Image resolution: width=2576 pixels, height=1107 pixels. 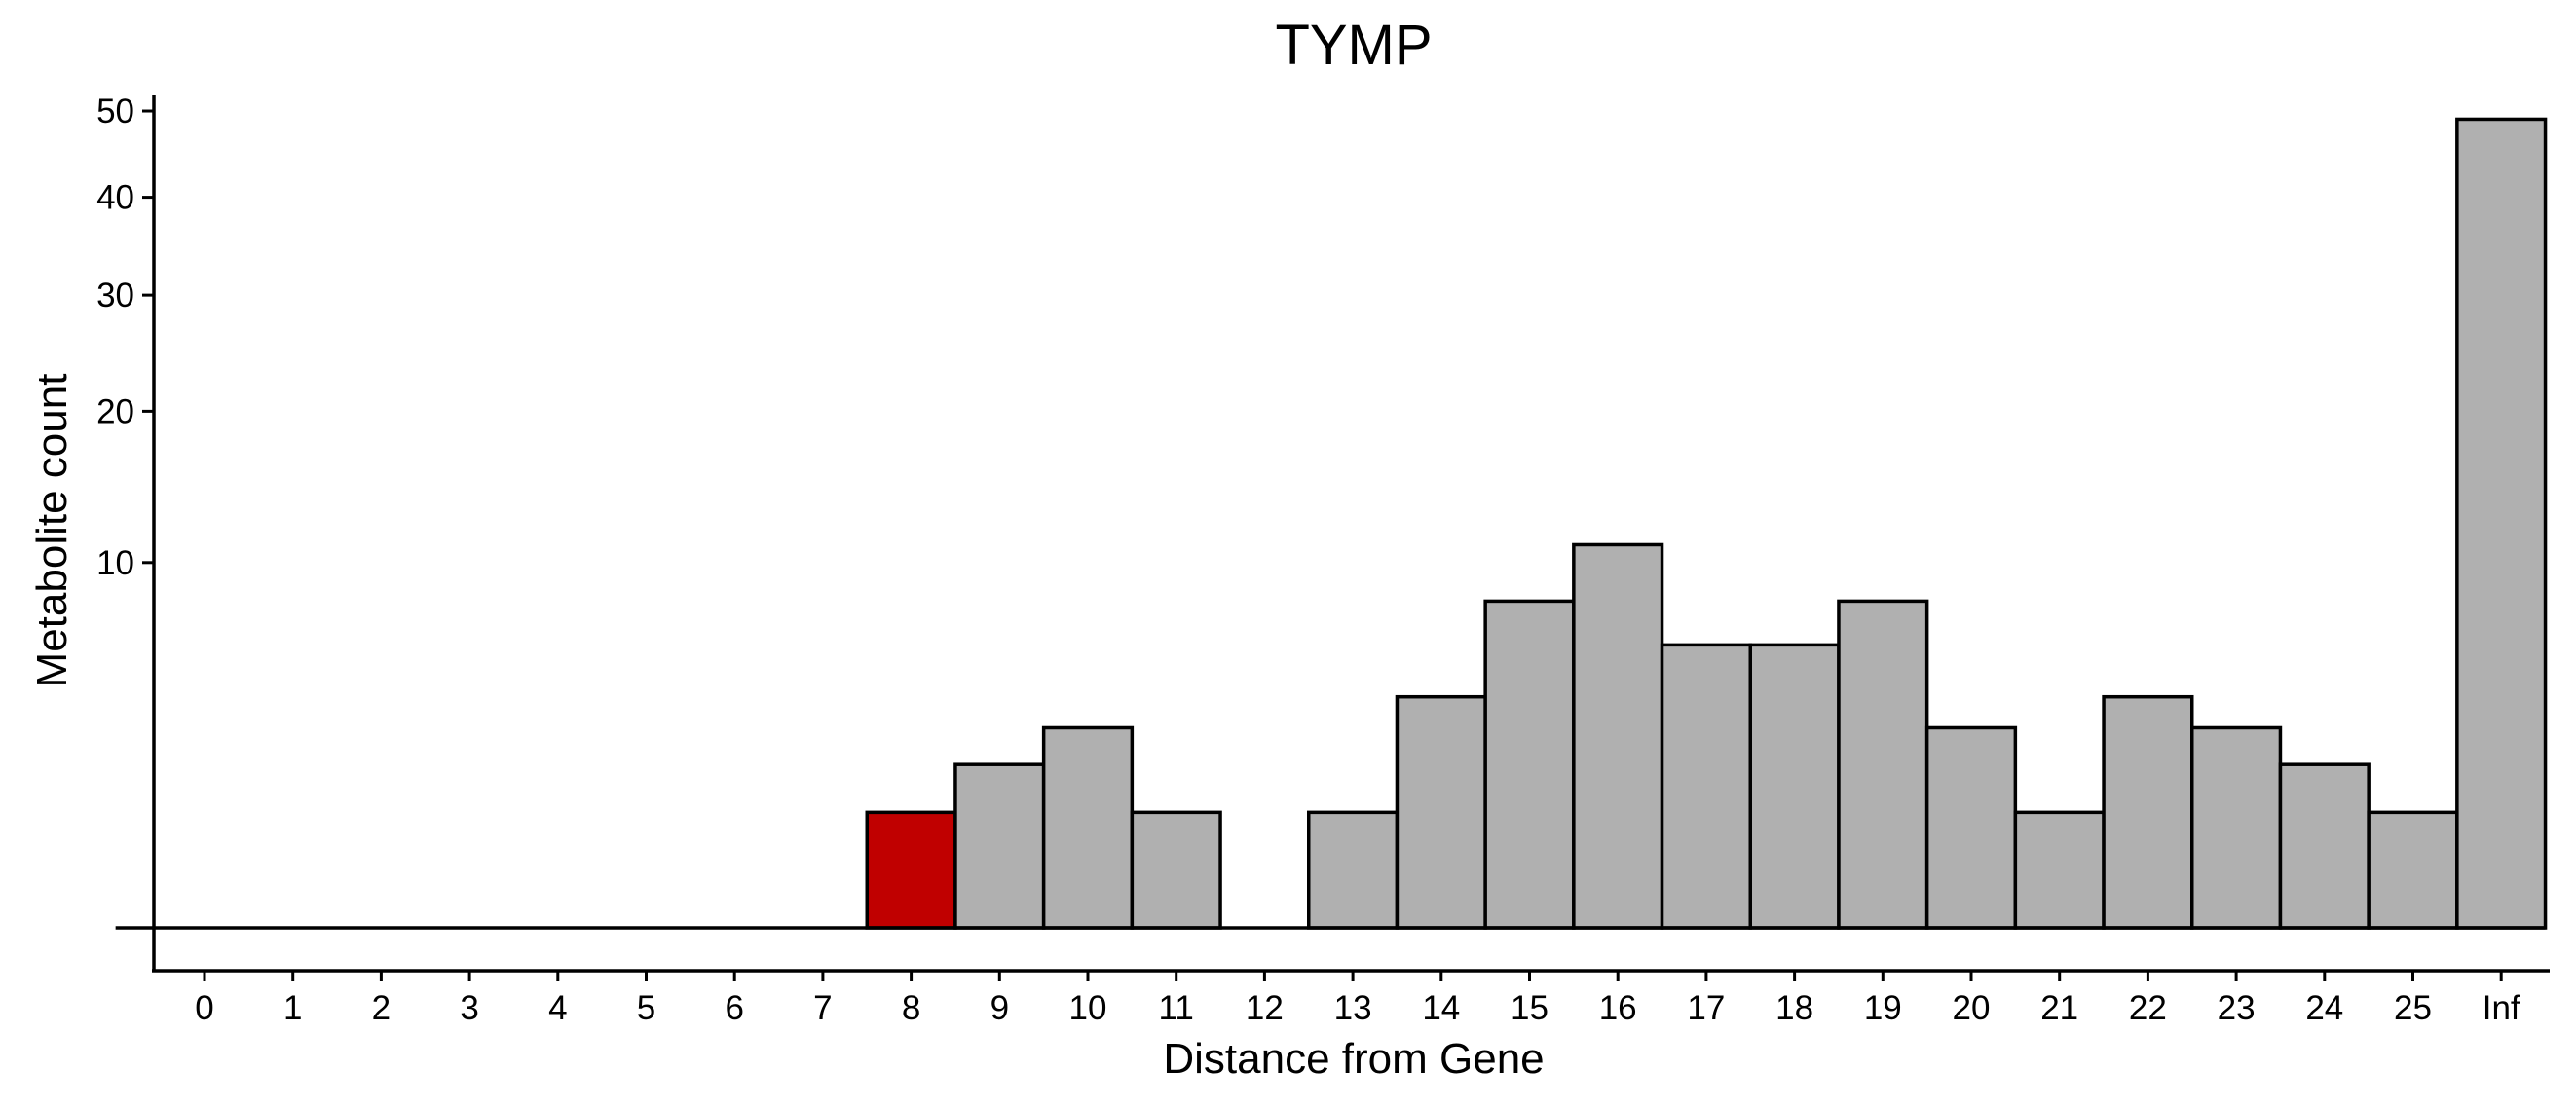 What do you see at coordinates (52, 531) in the screenshot?
I see `y-axis-label: Metabolite count` at bounding box center [52, 531].